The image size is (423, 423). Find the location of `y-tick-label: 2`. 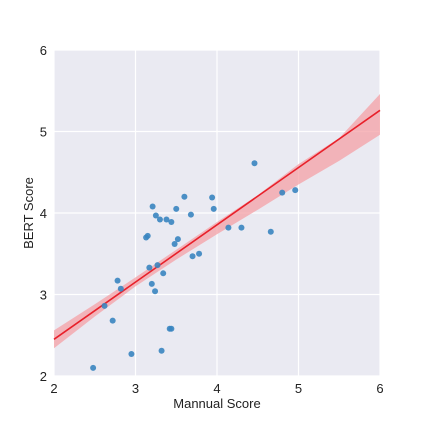

y-tick-label: 2 is located at coordinates (43, 376).